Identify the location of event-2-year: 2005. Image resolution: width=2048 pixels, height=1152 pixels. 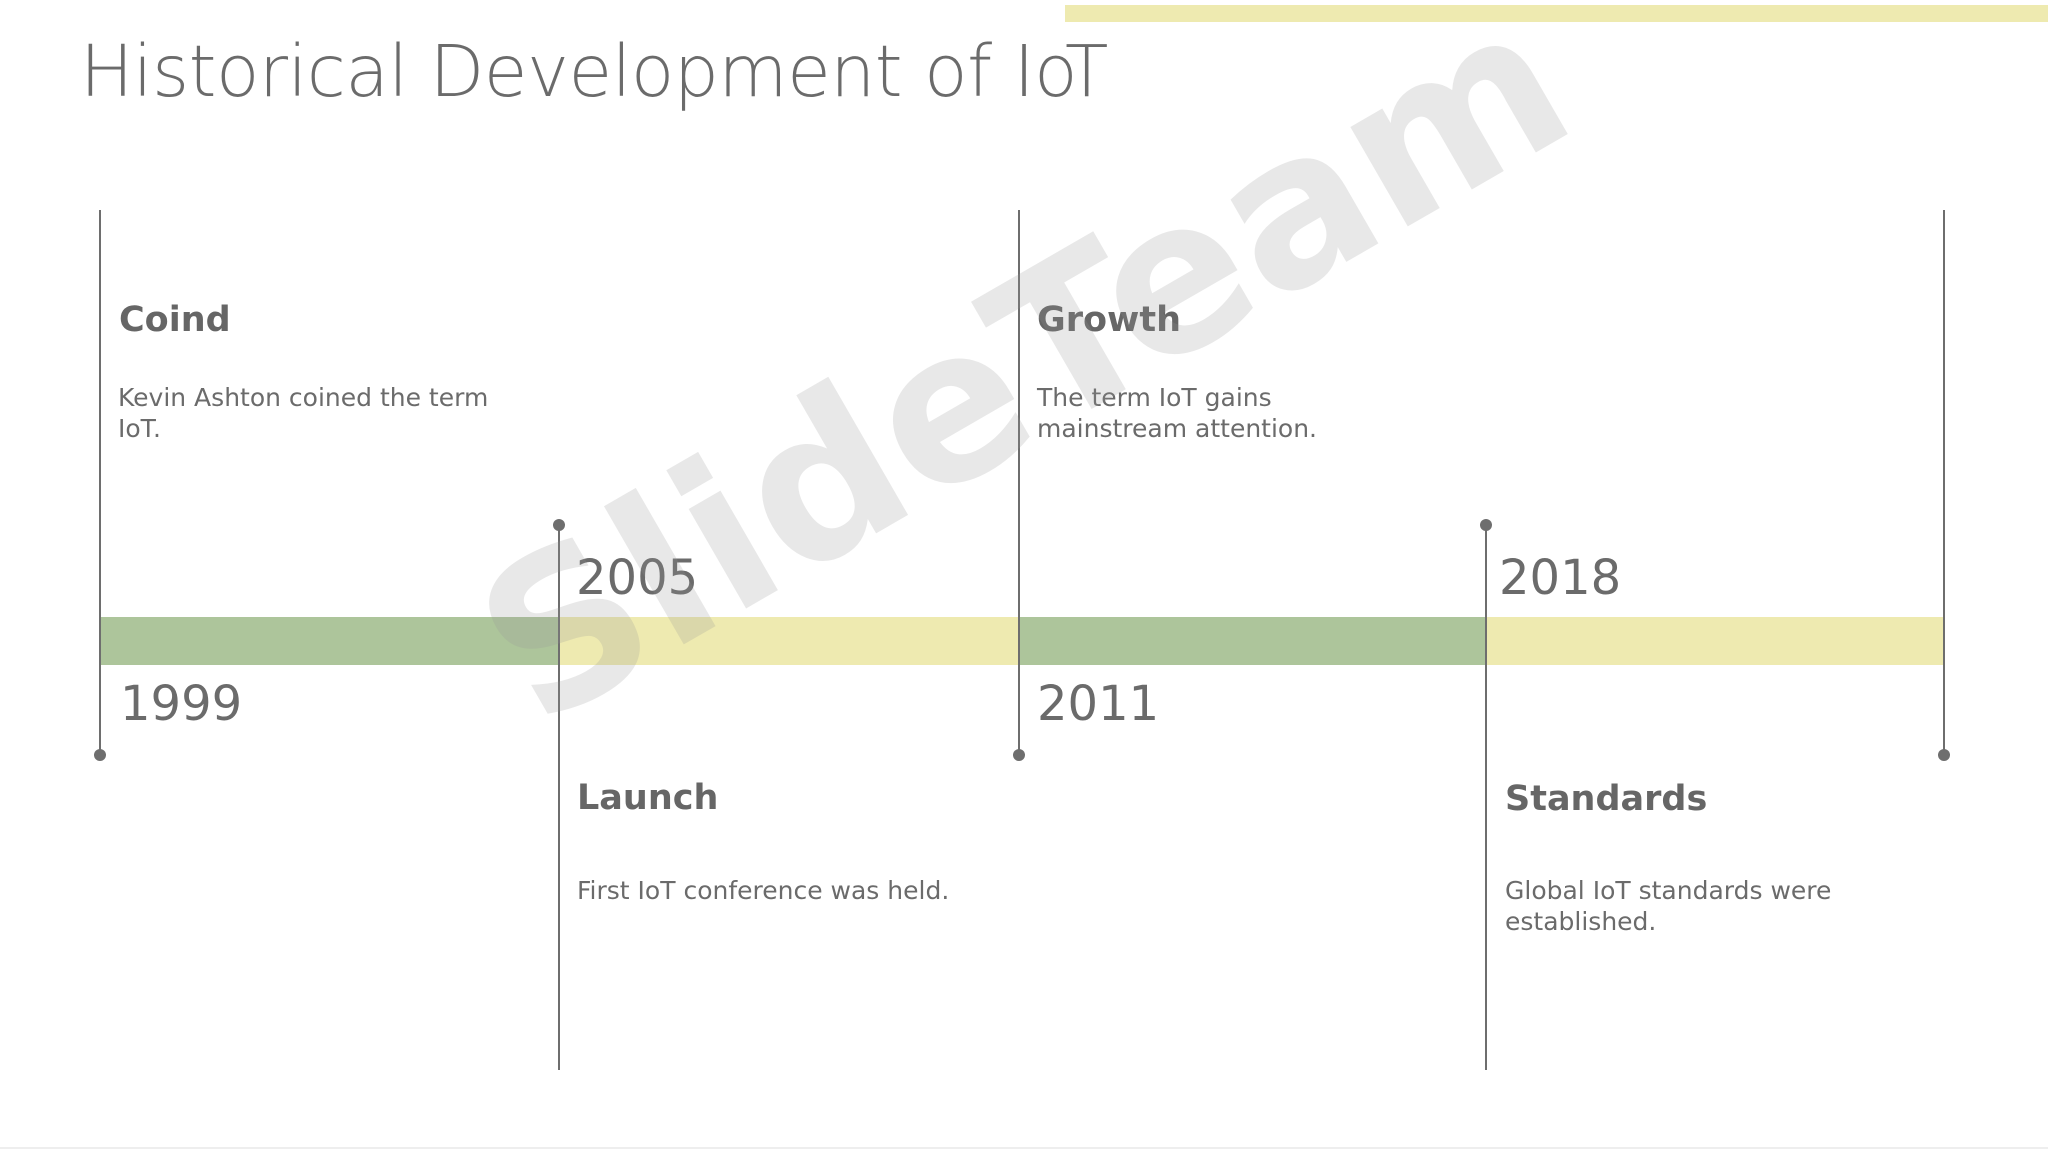
(637, 578).